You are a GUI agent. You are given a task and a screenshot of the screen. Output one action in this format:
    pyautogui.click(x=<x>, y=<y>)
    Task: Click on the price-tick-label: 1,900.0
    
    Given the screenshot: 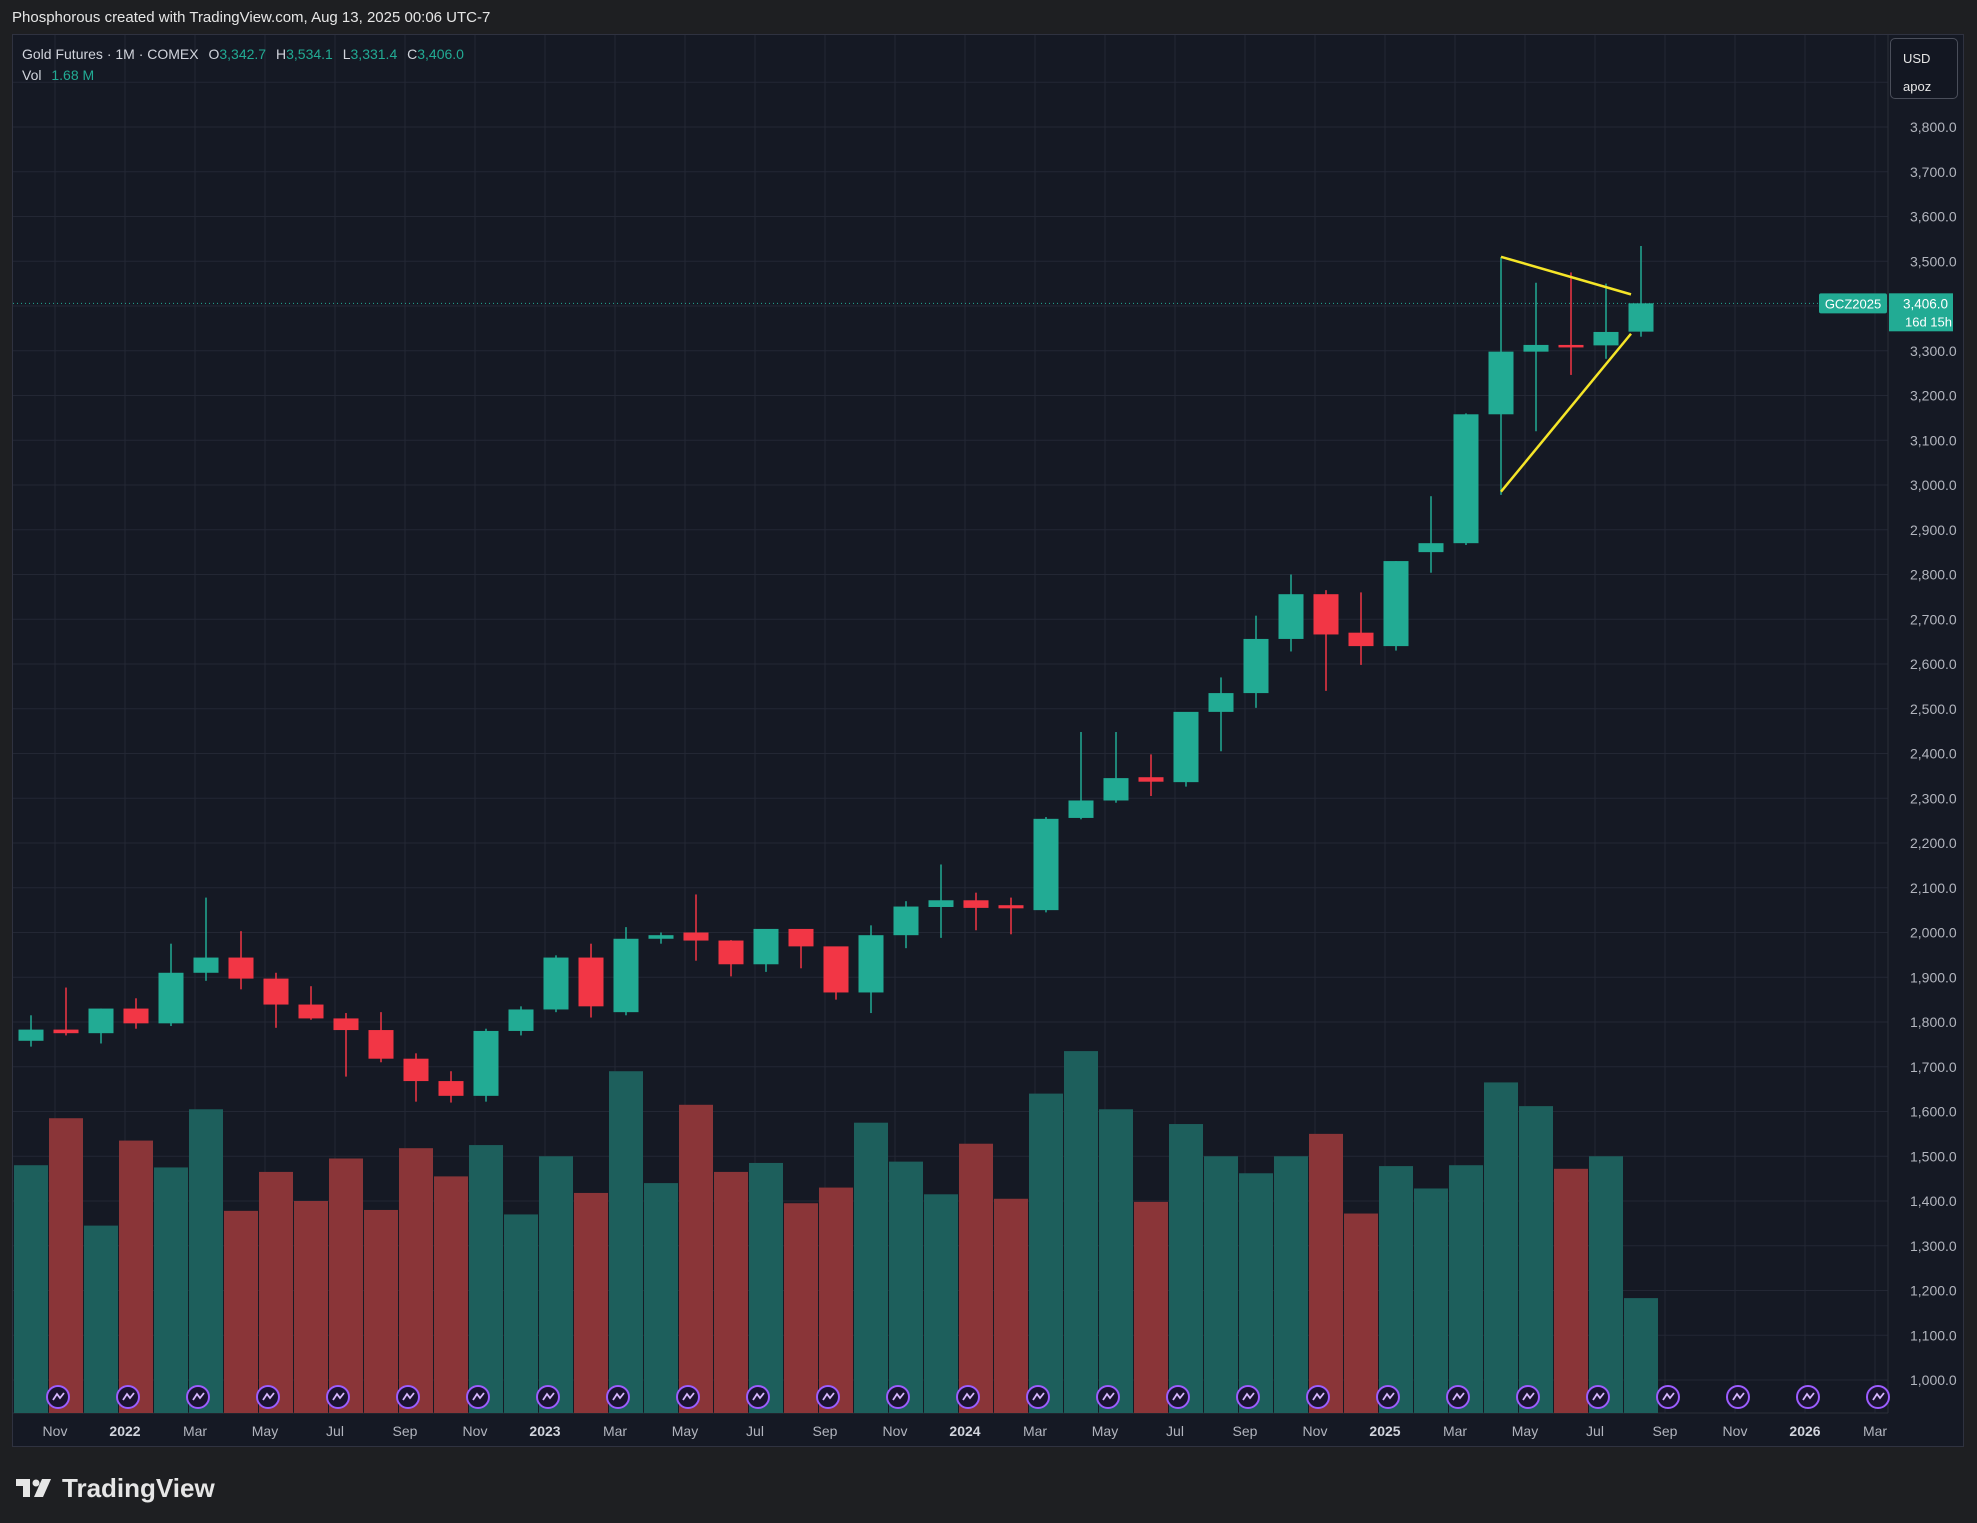 What is the action you would take?
    pyautogui.click(x=1933, y=977)
    